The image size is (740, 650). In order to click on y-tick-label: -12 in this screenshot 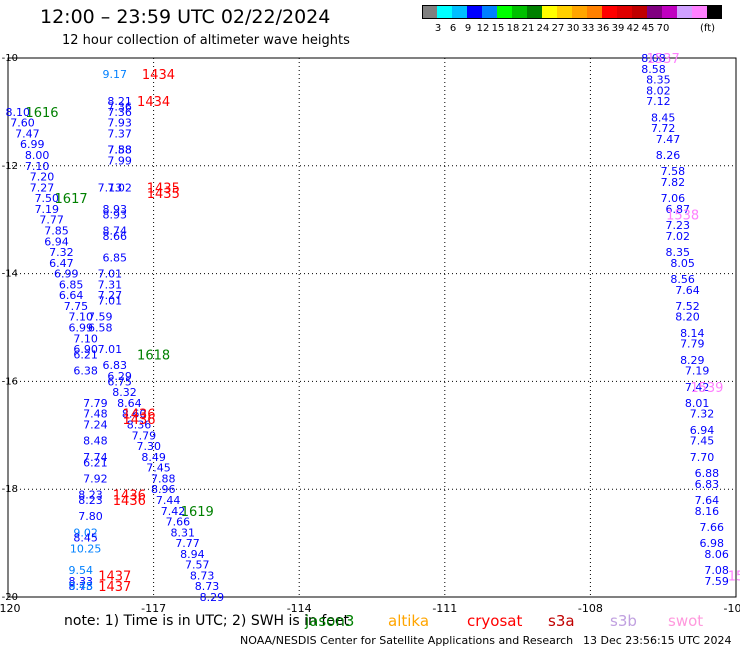, I will do `click(10, 166)`.